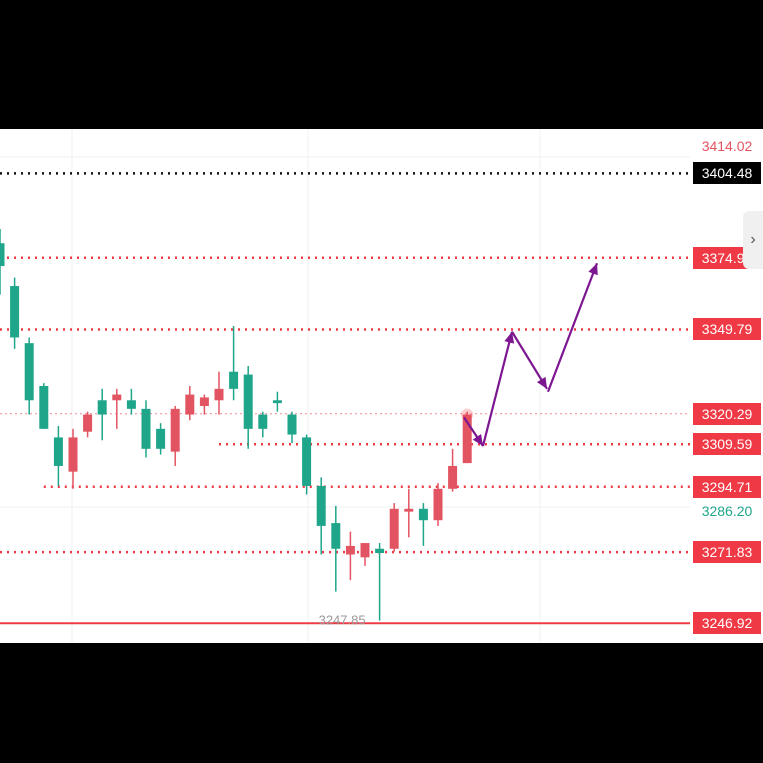 This screenshot has width=763, height=763. Describe the element at coordinates (727, 413) in the screenshot. I see `price-tag: 3320.29` at that location.